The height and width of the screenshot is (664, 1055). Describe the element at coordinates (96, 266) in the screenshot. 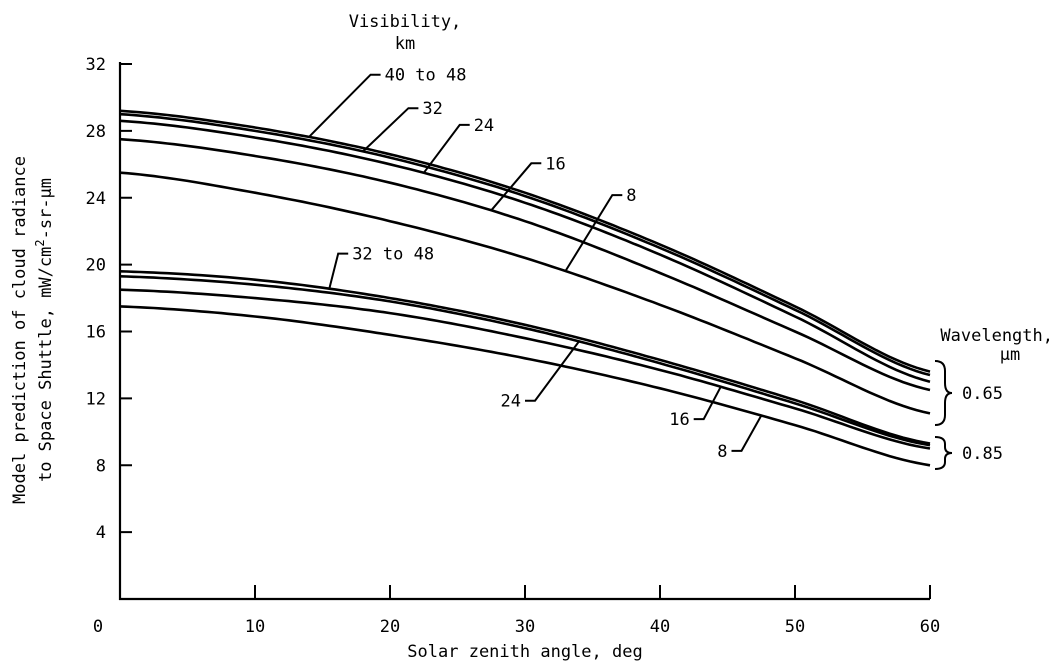

I see `y-tick-label: 20` at that location.